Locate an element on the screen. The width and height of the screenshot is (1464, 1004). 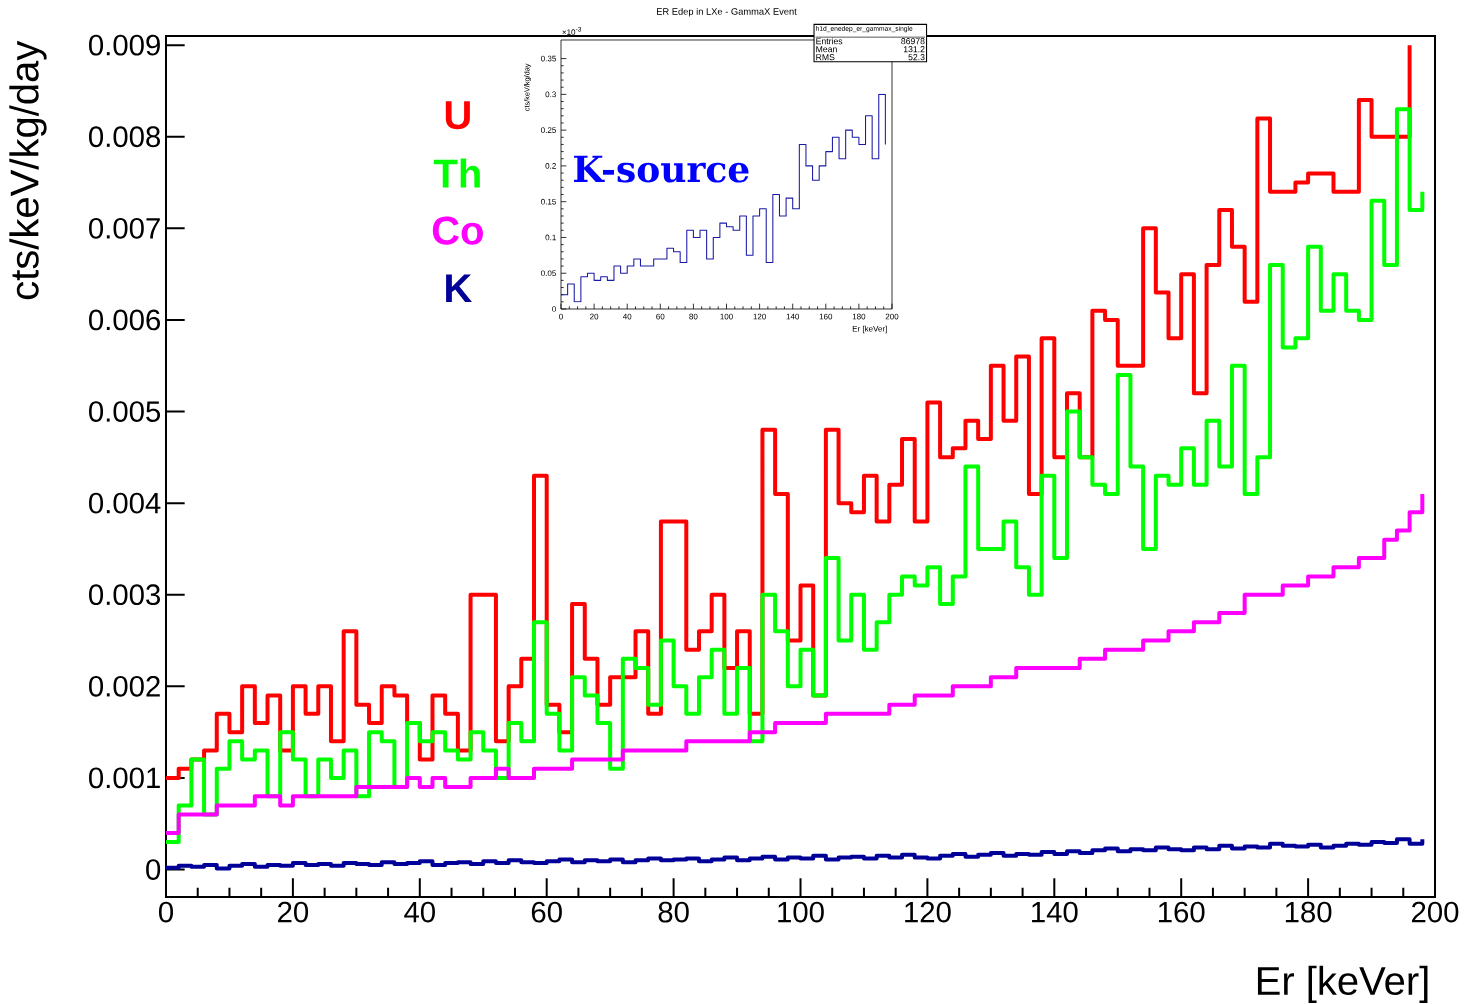
y-tick-label: 0.009 is located at coordinates (124, 45).